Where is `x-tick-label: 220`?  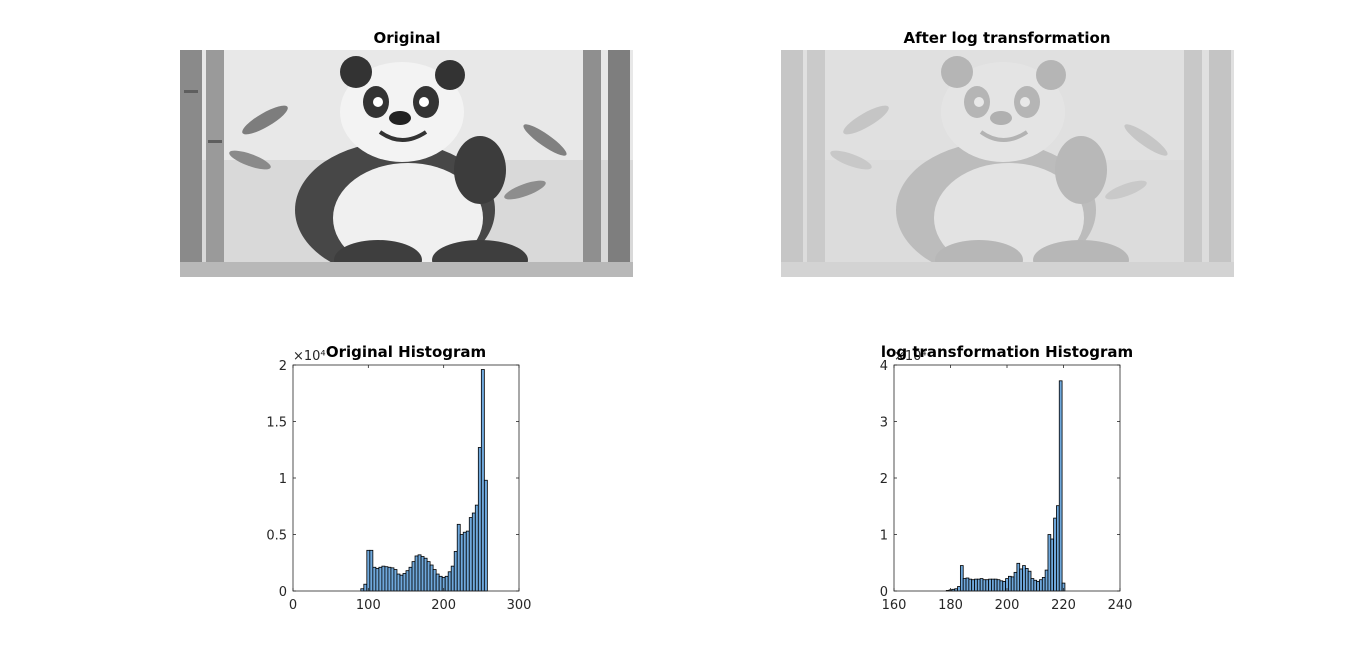
x-tick-label: 220 is located at coordinates (1063, 605).